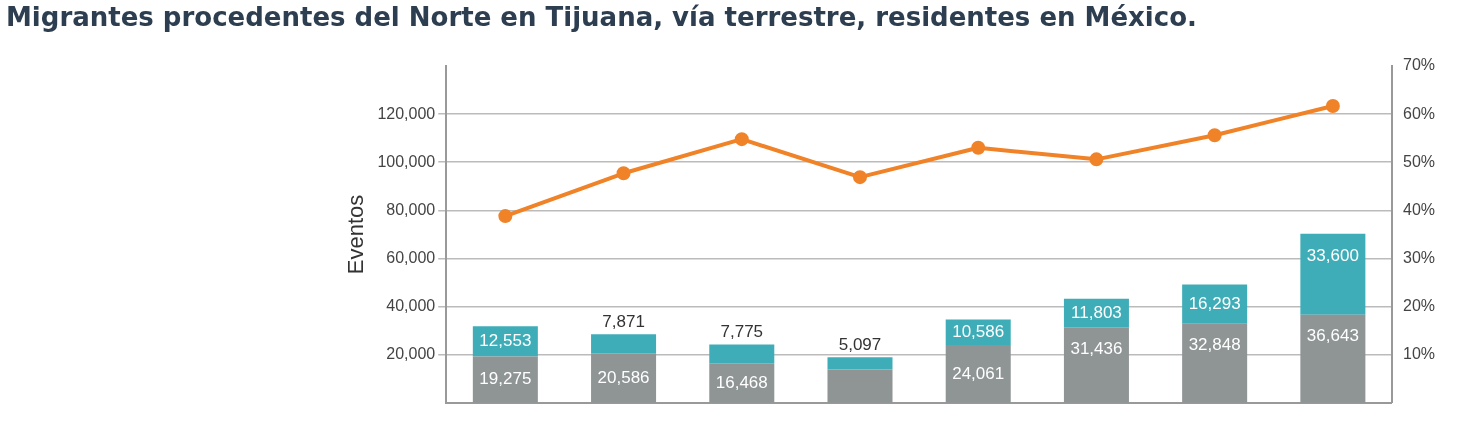  I want to click on y-tick-label: 60,000, so click(411, 257).